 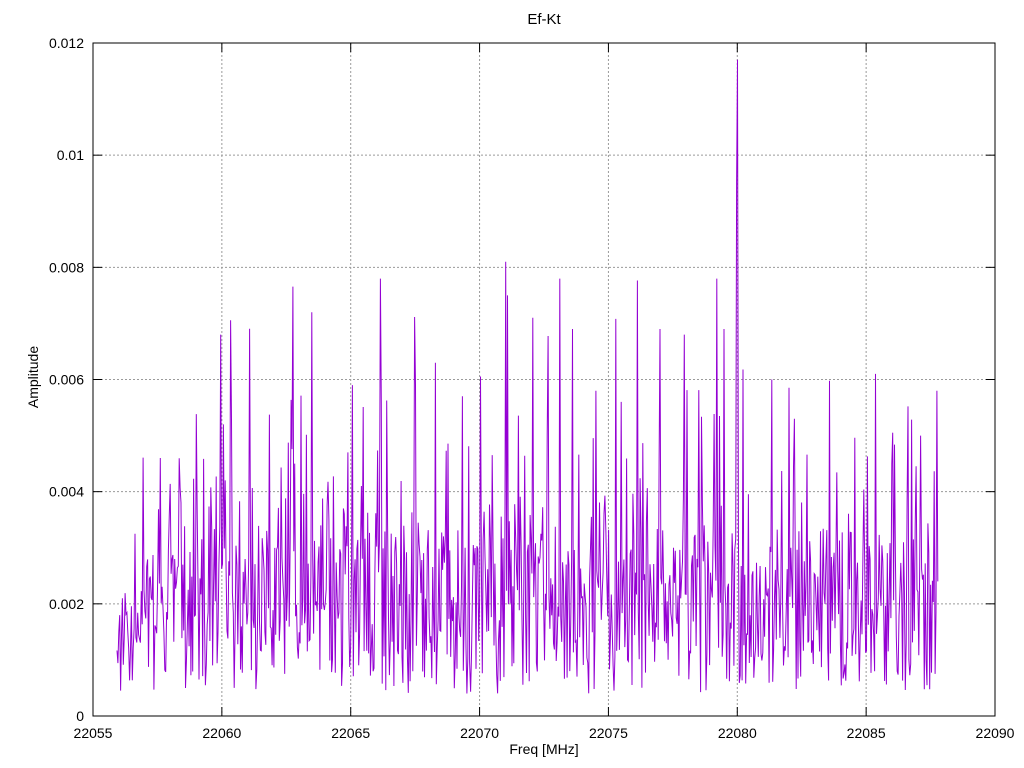 What do you see at coordinates (66, 604) in the screenshot?
I see `y-tick-label: 0.002` at bounding box center [66, 604].